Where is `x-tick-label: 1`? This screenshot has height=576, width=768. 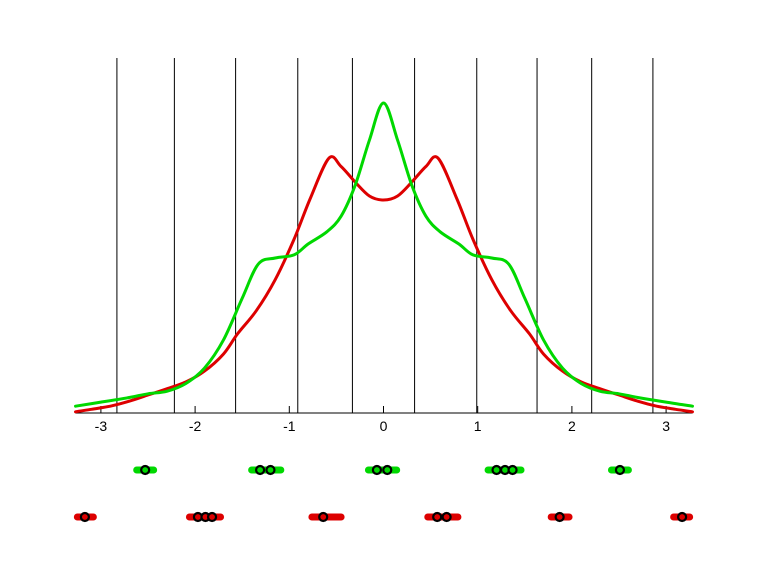 x-tick-label: 1 is located at coordinates (478, 426).